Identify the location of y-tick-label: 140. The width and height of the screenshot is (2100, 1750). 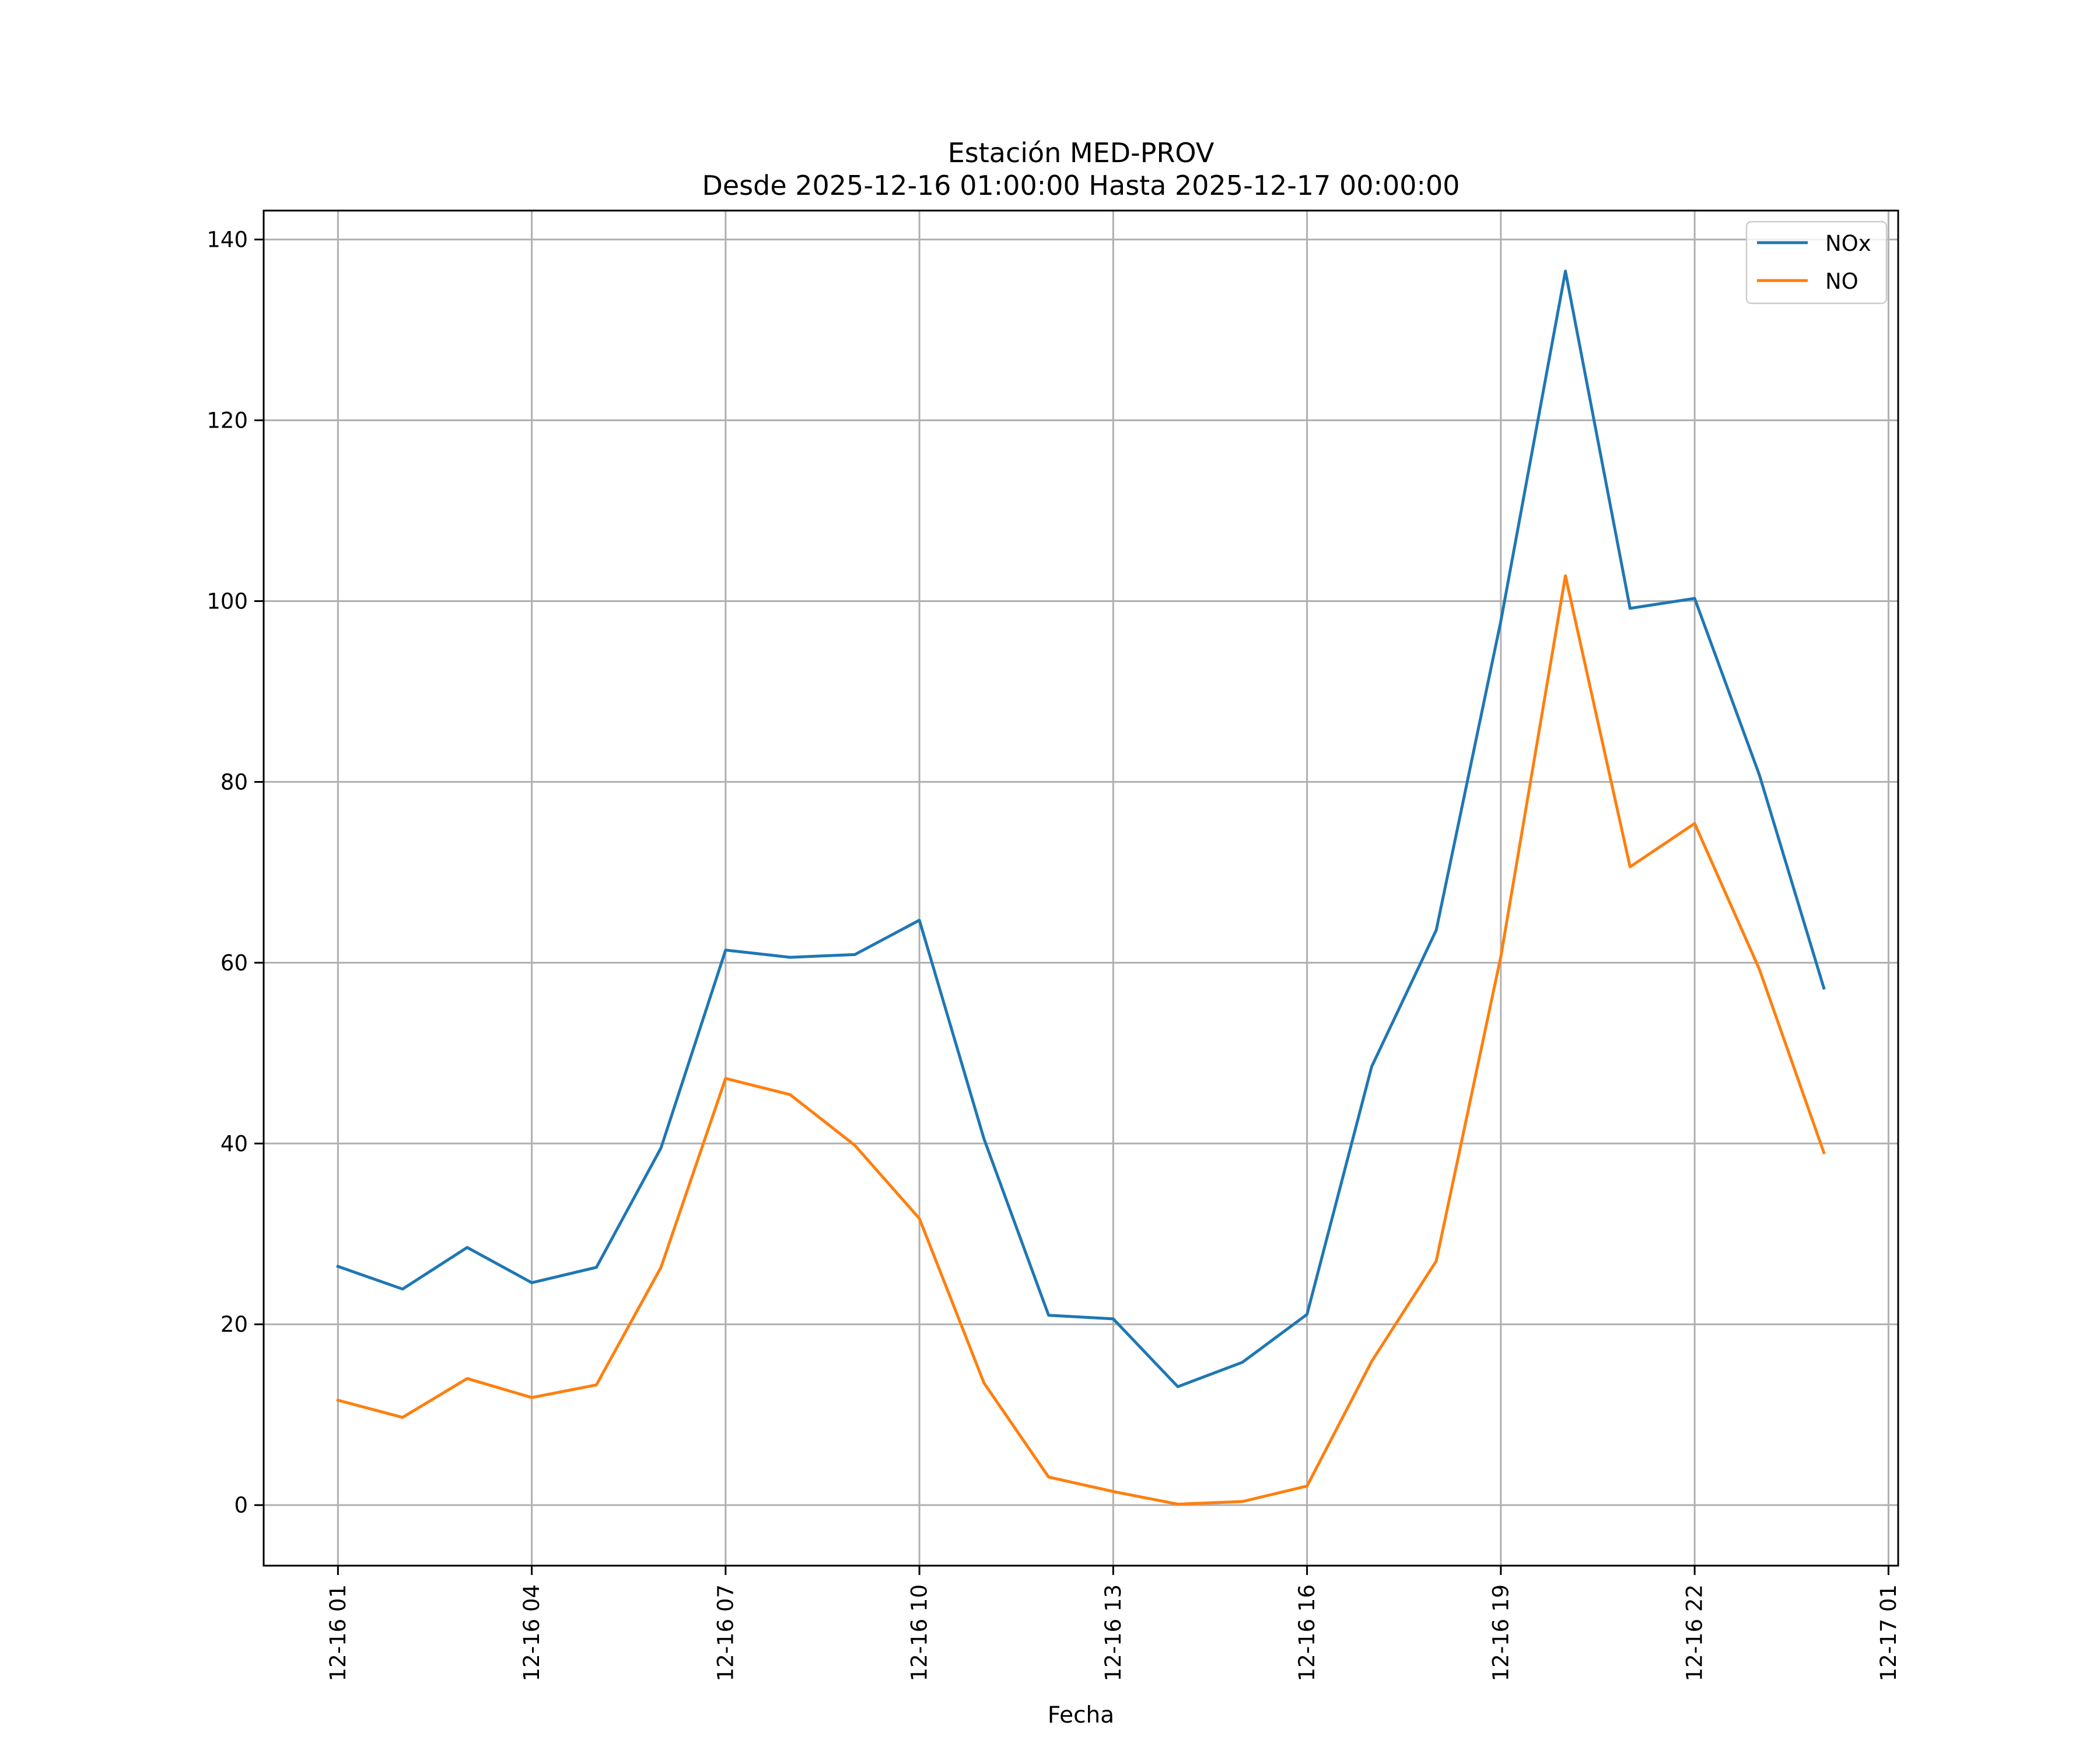
(227, 240).